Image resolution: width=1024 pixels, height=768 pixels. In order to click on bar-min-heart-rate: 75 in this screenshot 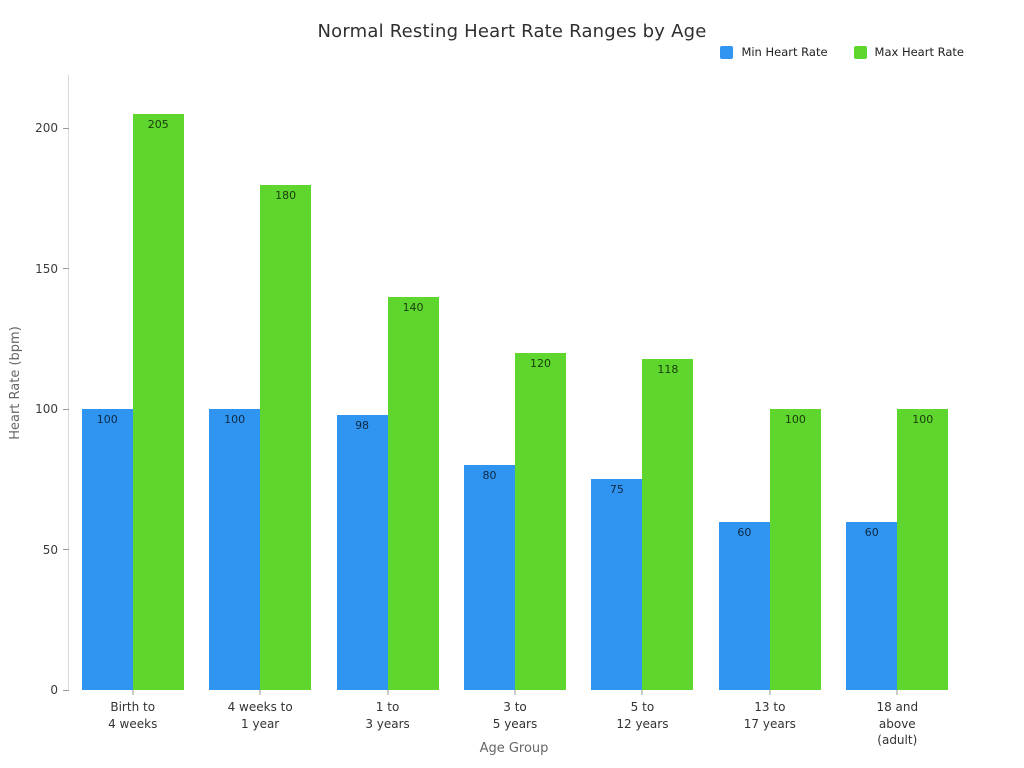, I will do `click(617, 584)`.